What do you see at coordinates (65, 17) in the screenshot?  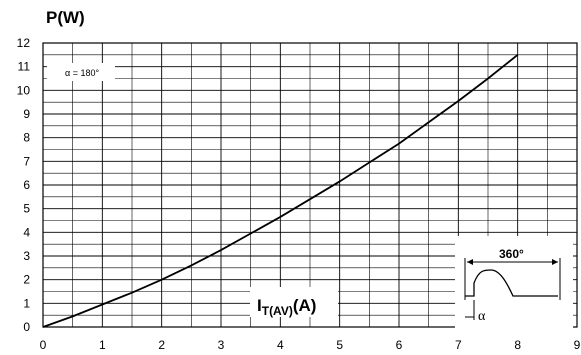 I see `y-axis-label: P(W)` at bounding box center [65, 17].